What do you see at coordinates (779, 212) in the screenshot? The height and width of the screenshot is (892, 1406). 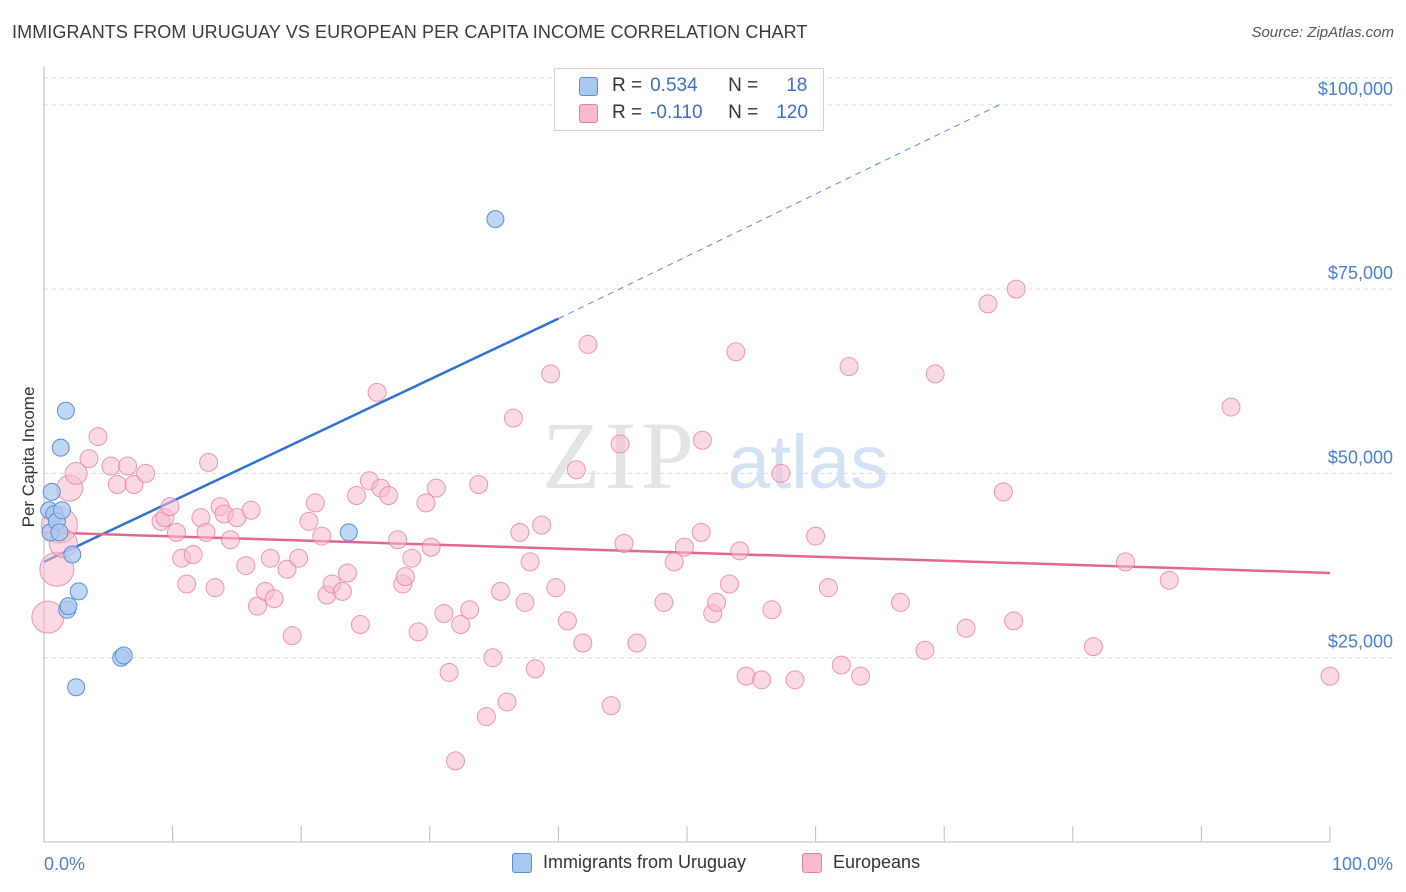 I see `trend-line-uruguay-extension` at bounding box center [779, 212].